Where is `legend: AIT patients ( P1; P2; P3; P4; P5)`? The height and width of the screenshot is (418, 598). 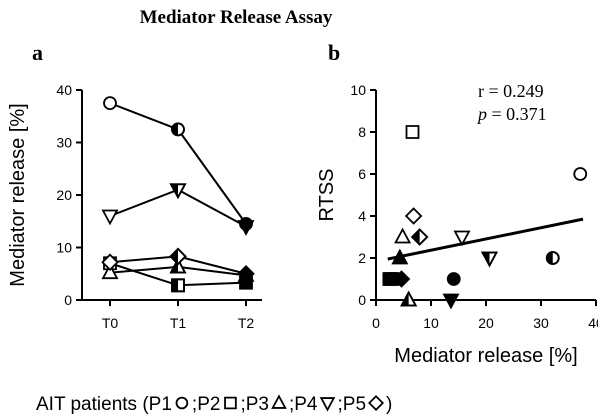 legend: AIT patients ( P1; P2; P3; P4; P5) is located at coordinates (214, 404).